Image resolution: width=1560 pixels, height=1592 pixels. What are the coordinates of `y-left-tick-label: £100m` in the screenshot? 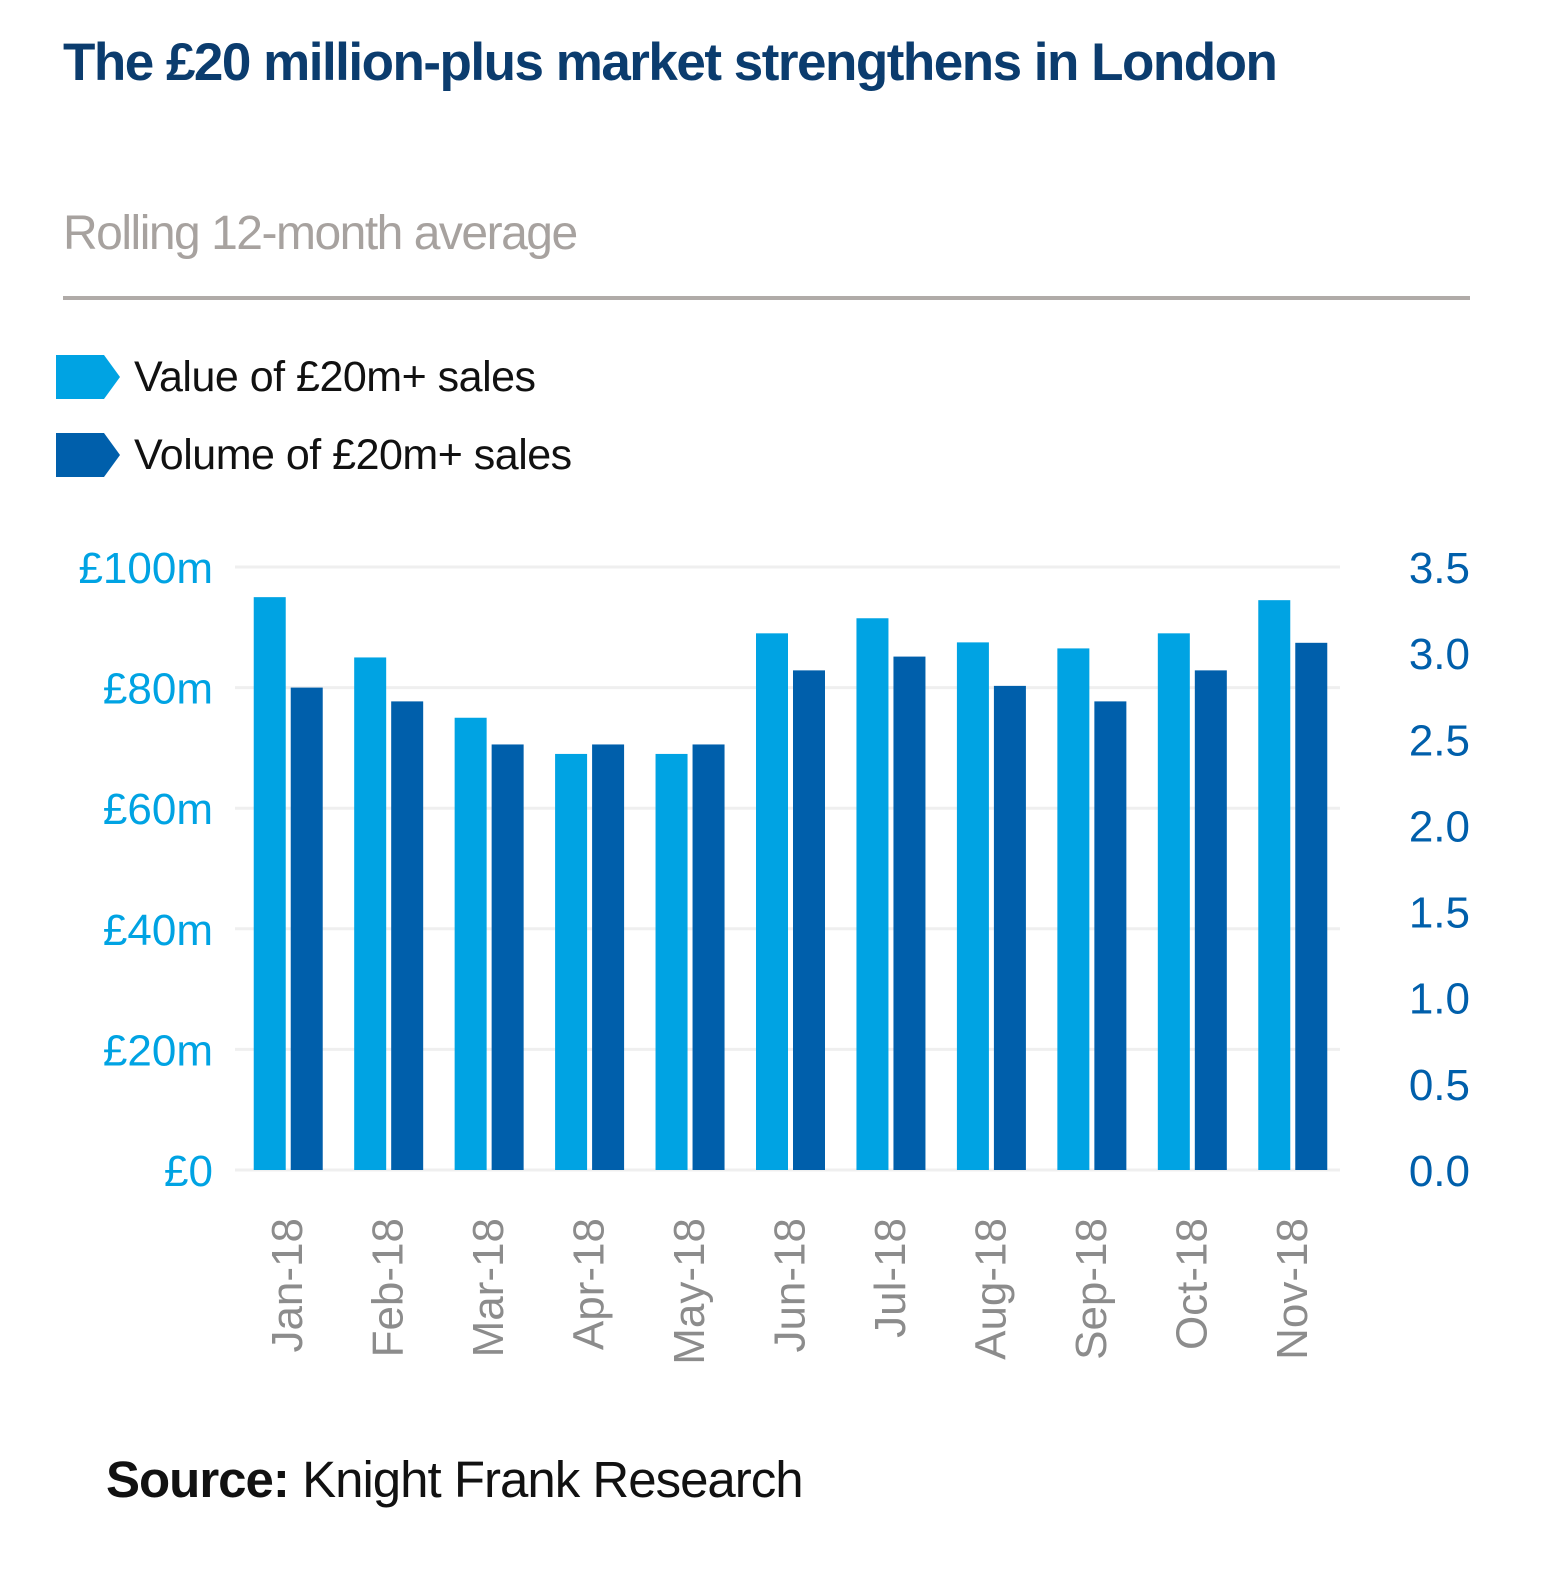 It's located at (145, 568).